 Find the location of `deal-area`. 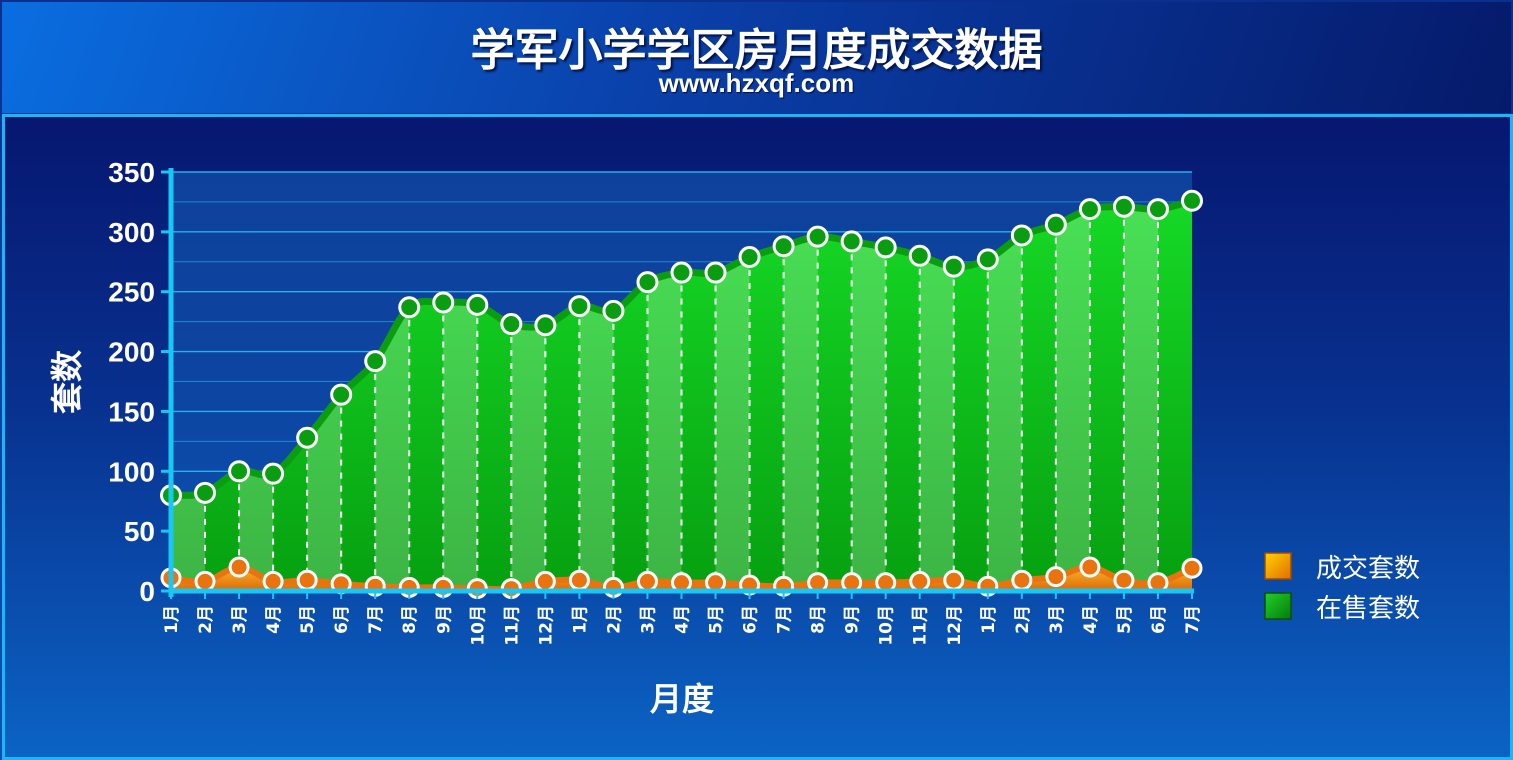

deal-area is located at coordinates (681, 579).